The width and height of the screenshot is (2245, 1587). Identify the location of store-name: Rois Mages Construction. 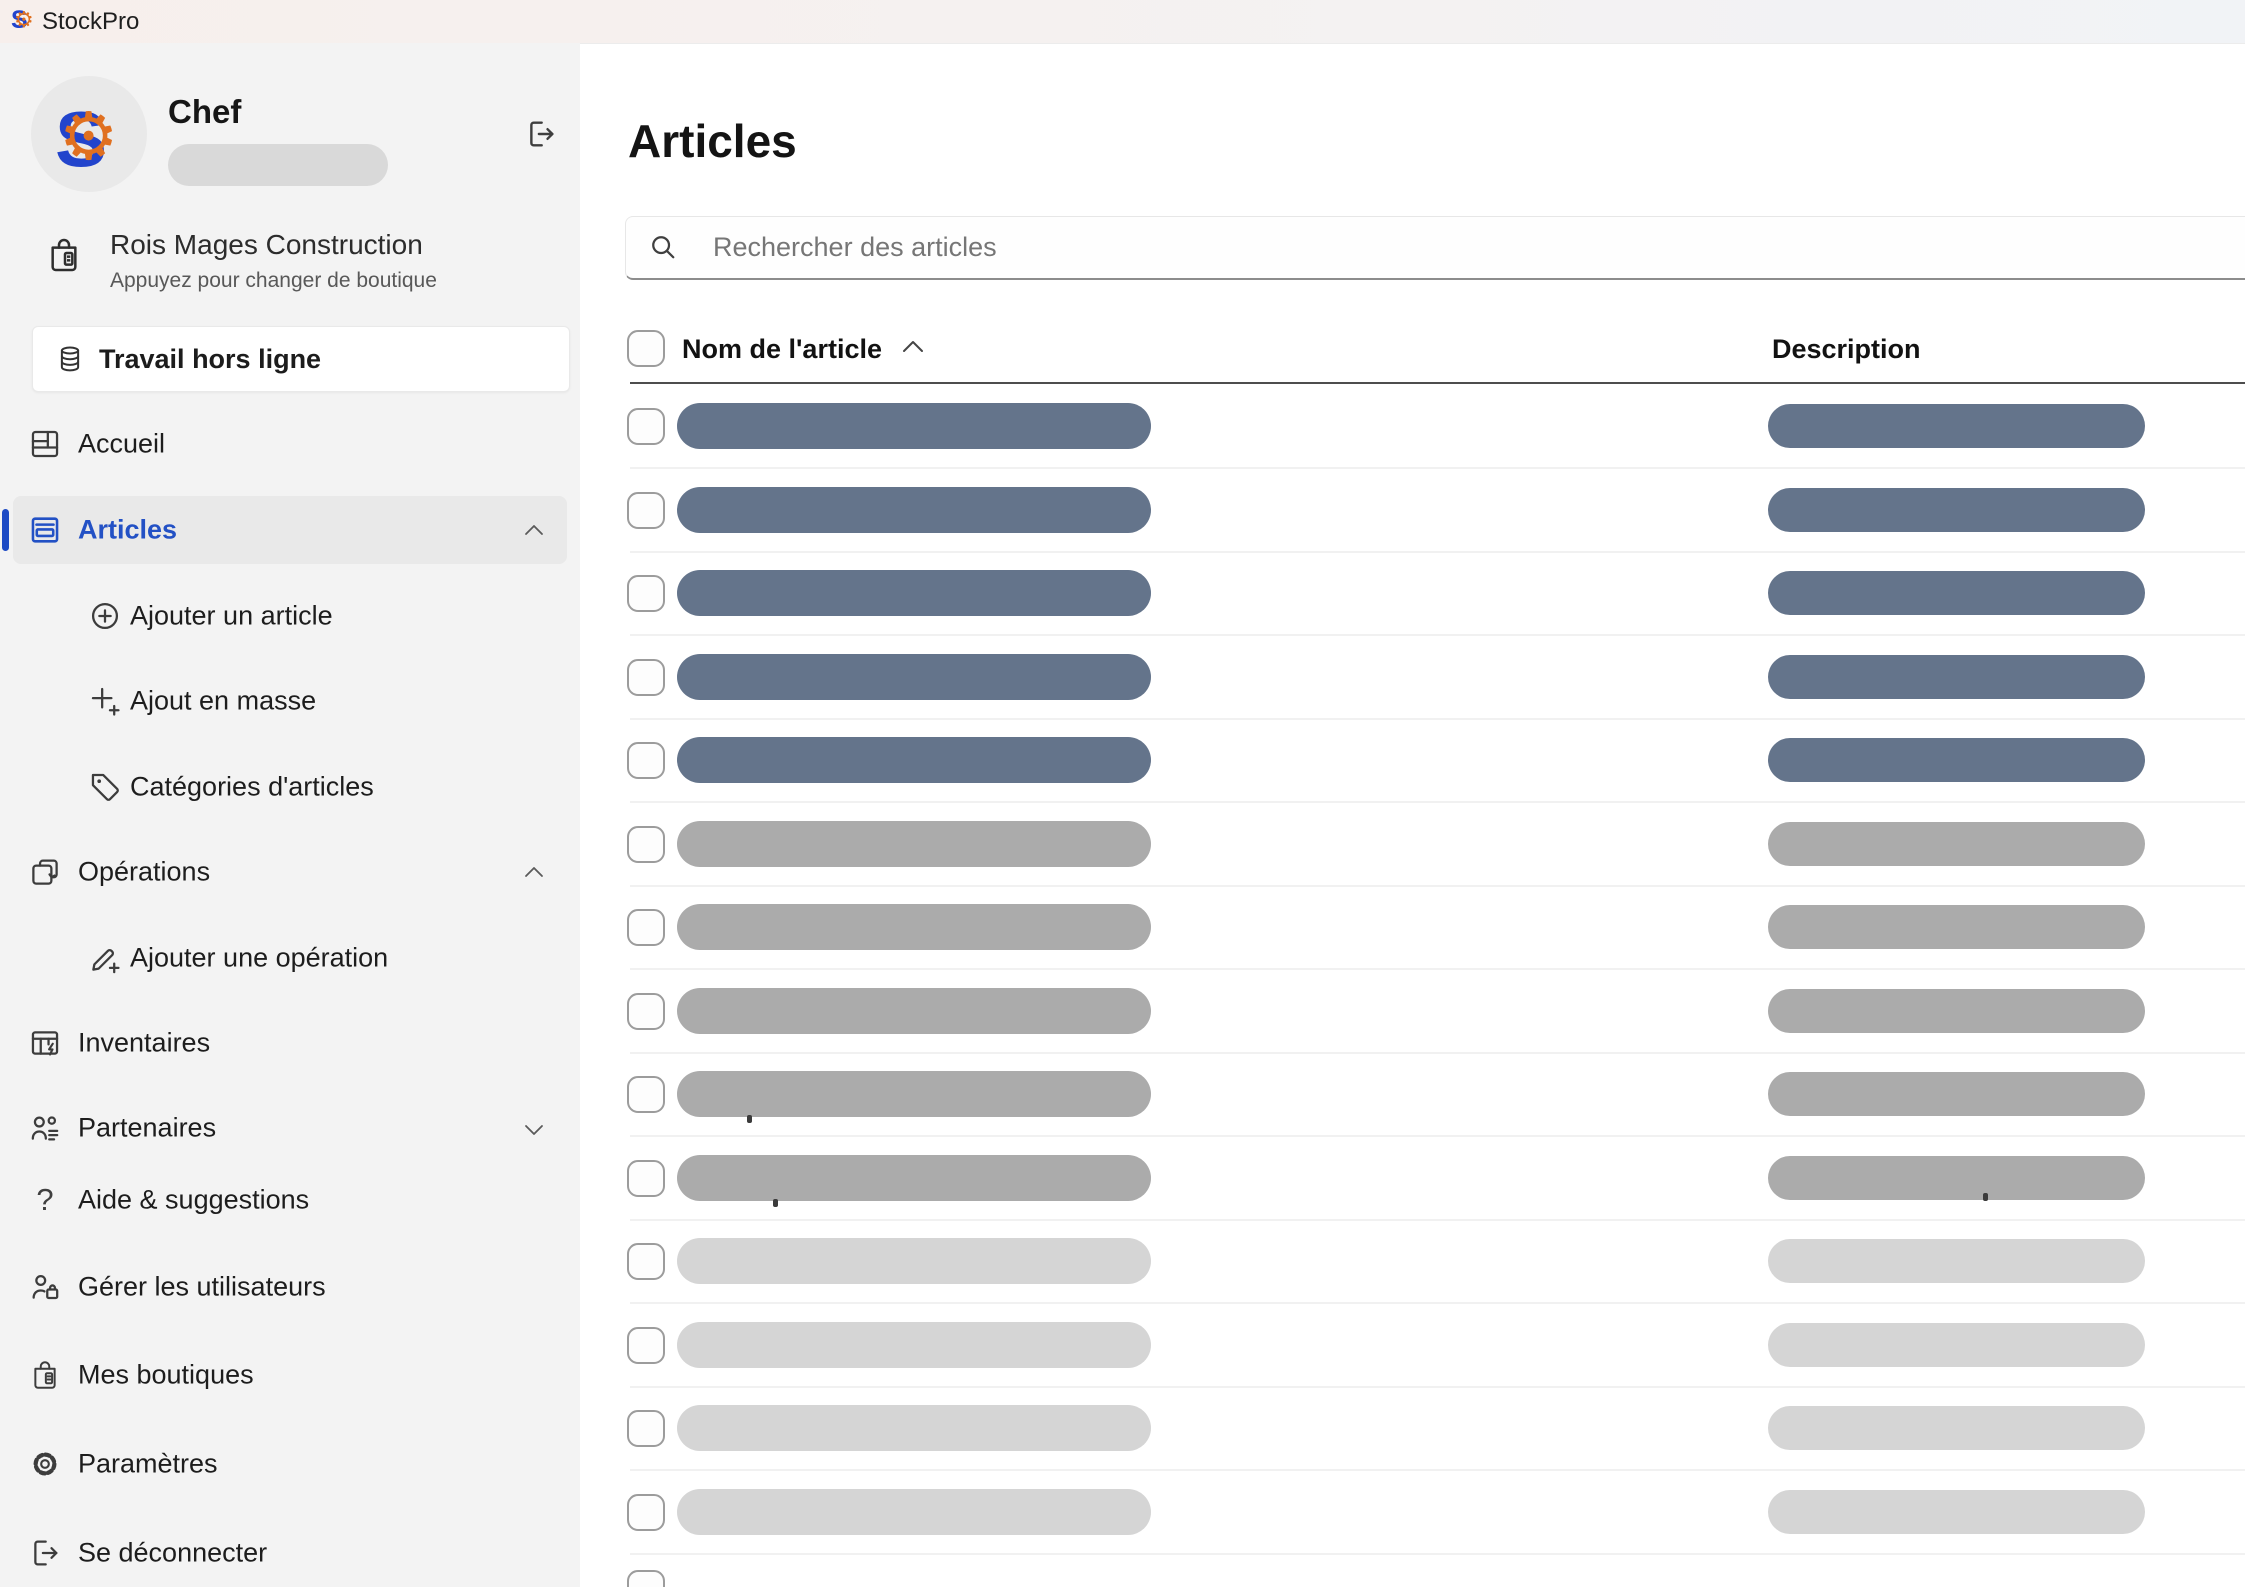
(266, 244).